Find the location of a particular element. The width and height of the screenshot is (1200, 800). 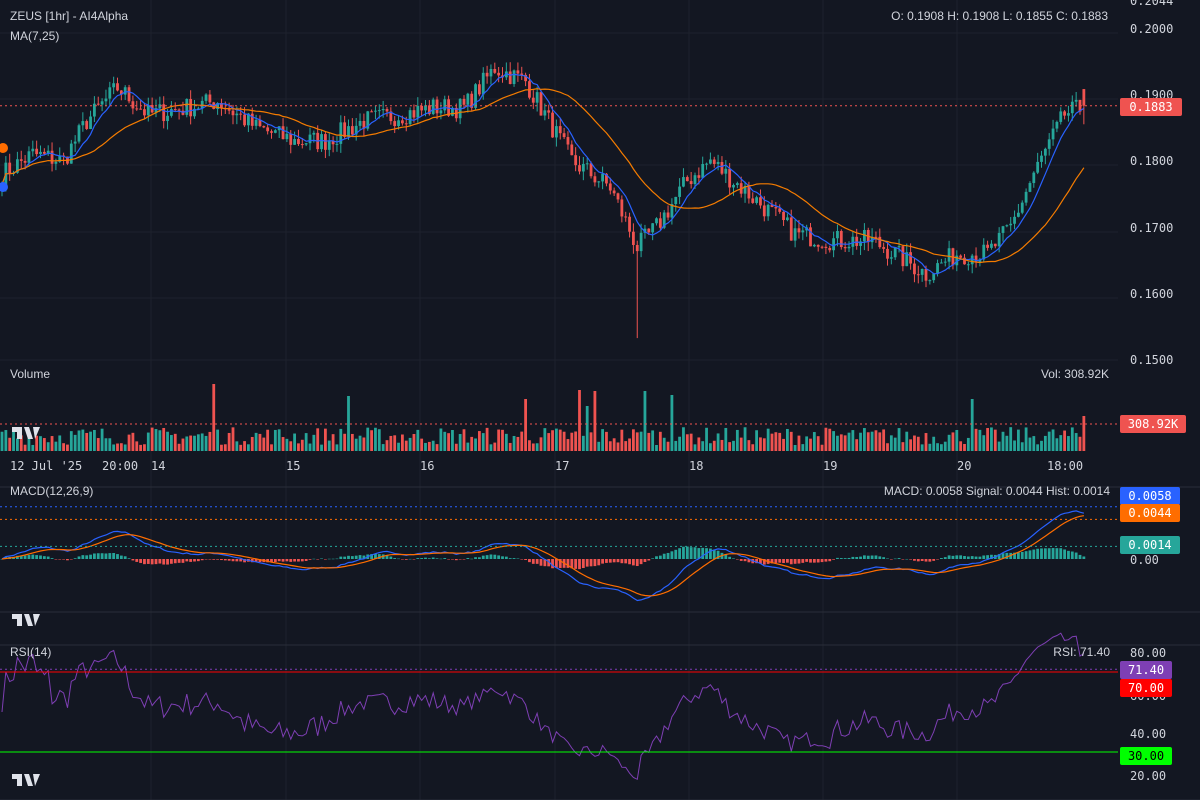

signal-tag-text: 0.0044 is located at coordinates (1149, 513).